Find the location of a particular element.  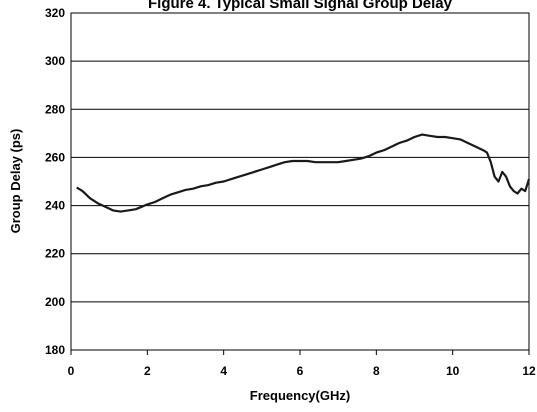

y-tick-label-200: 200 is located at coordinates (55, 302).